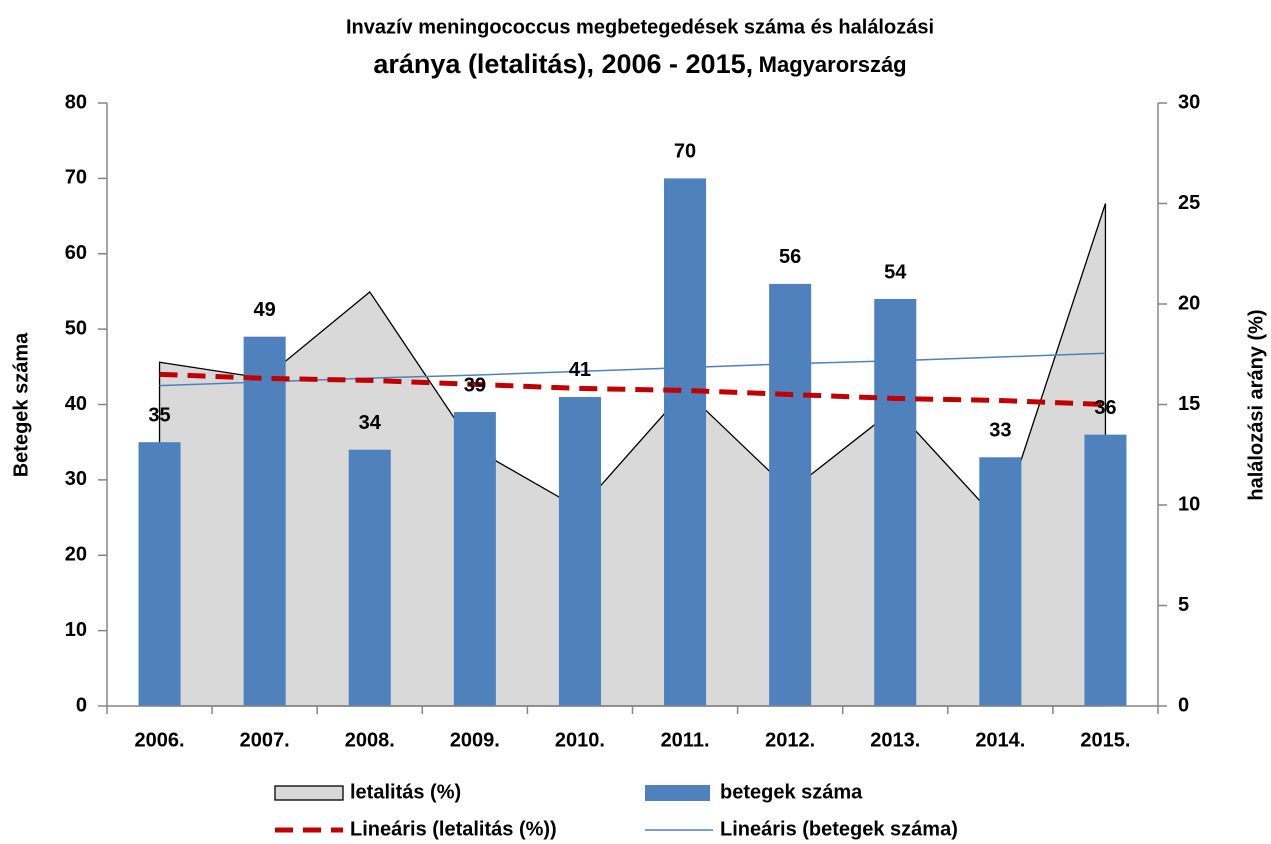 Image resolution: width=1271 pixels, height=844 pixels. I want to click on x-tick-label: 2007., so click(265, 740).